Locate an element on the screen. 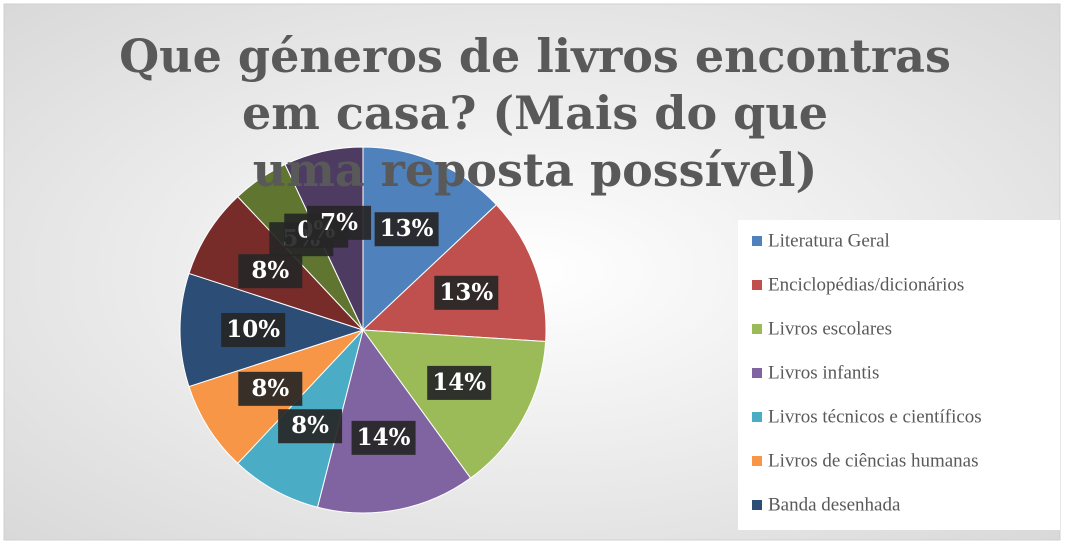 This screenshot has height=548, width=1065. legend-label: Literatura Geral is located at coordinates (829, 240).